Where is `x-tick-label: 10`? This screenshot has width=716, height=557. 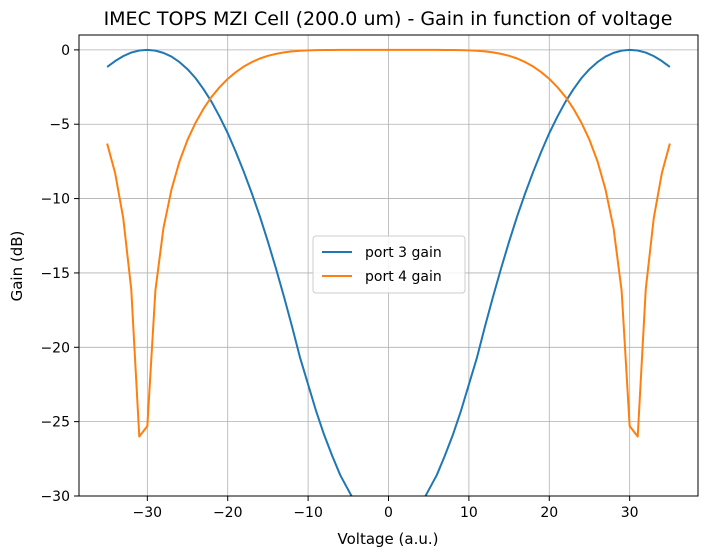 x-tick-label: 10 is located at coordinates (469, 513).